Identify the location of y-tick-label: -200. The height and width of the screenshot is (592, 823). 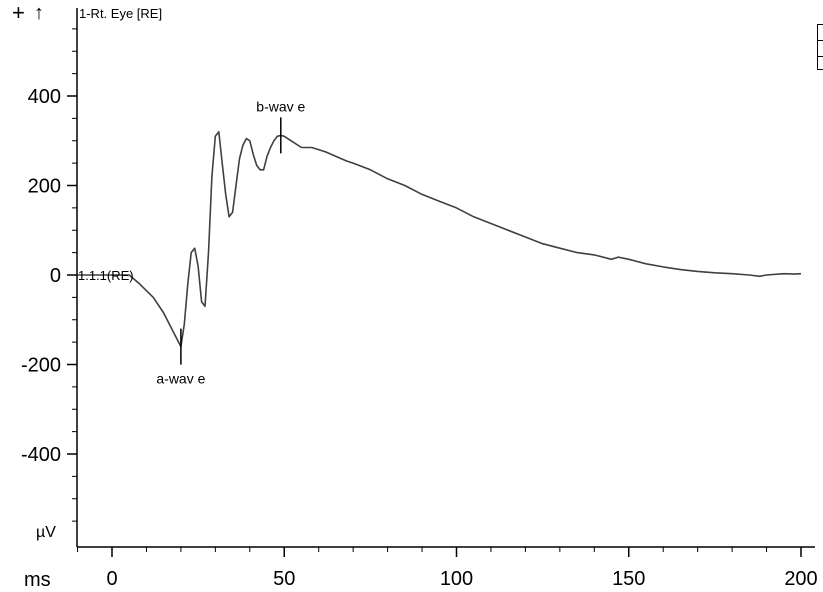
(41, 366).